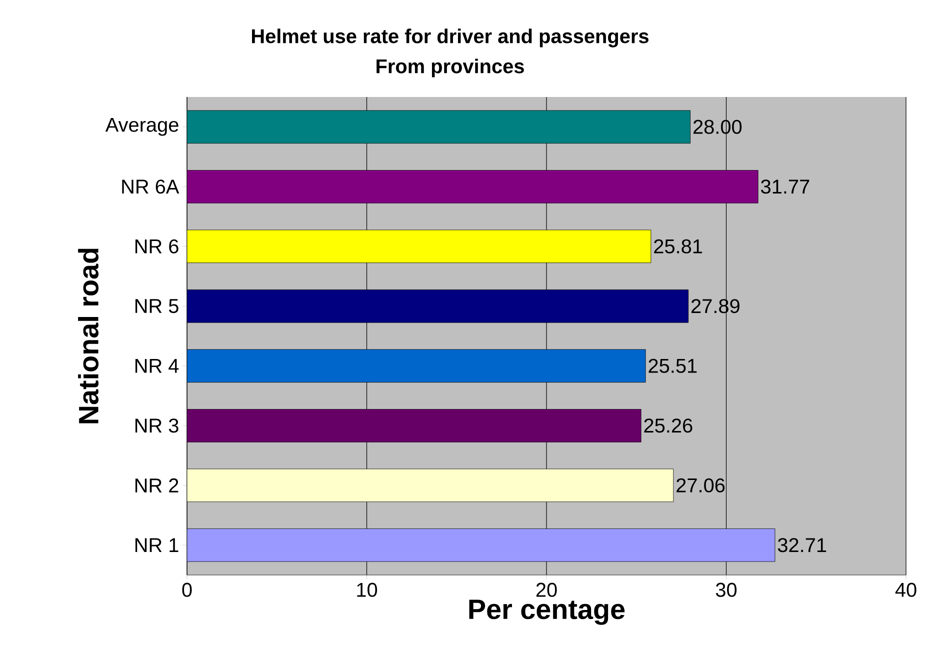  Describe the element at coordinates (678, 246) in the screenshot. I see `data-label: 25.81` at that location.